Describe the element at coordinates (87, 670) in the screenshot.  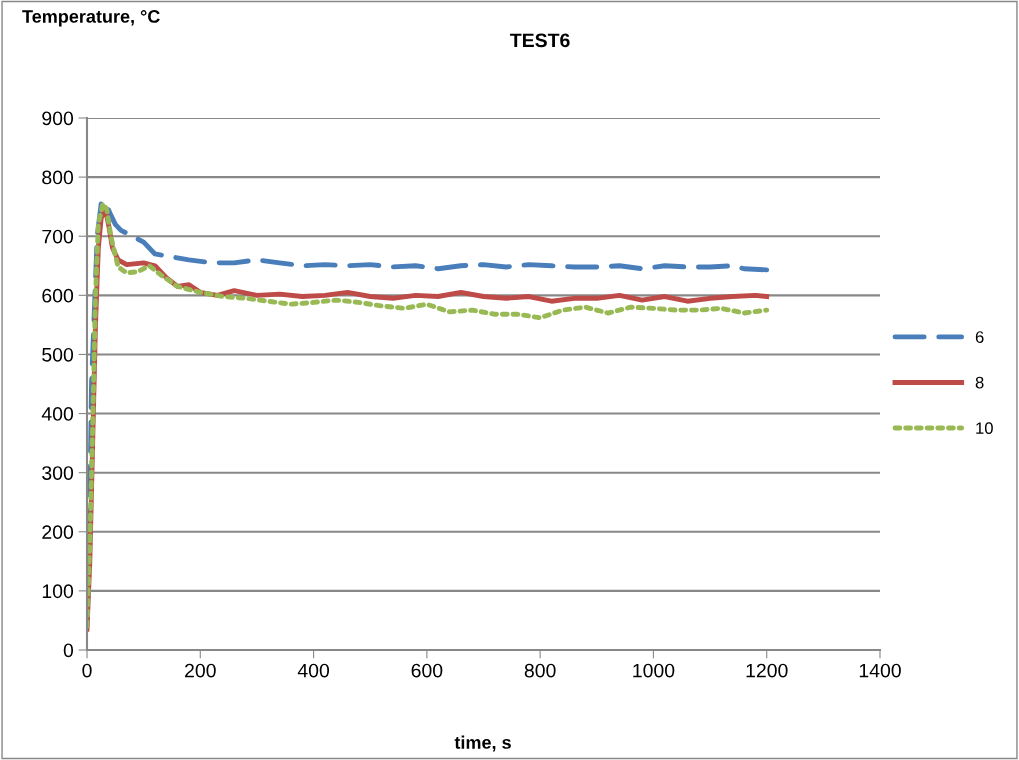
I see `x-tick-label: 0` at that location.